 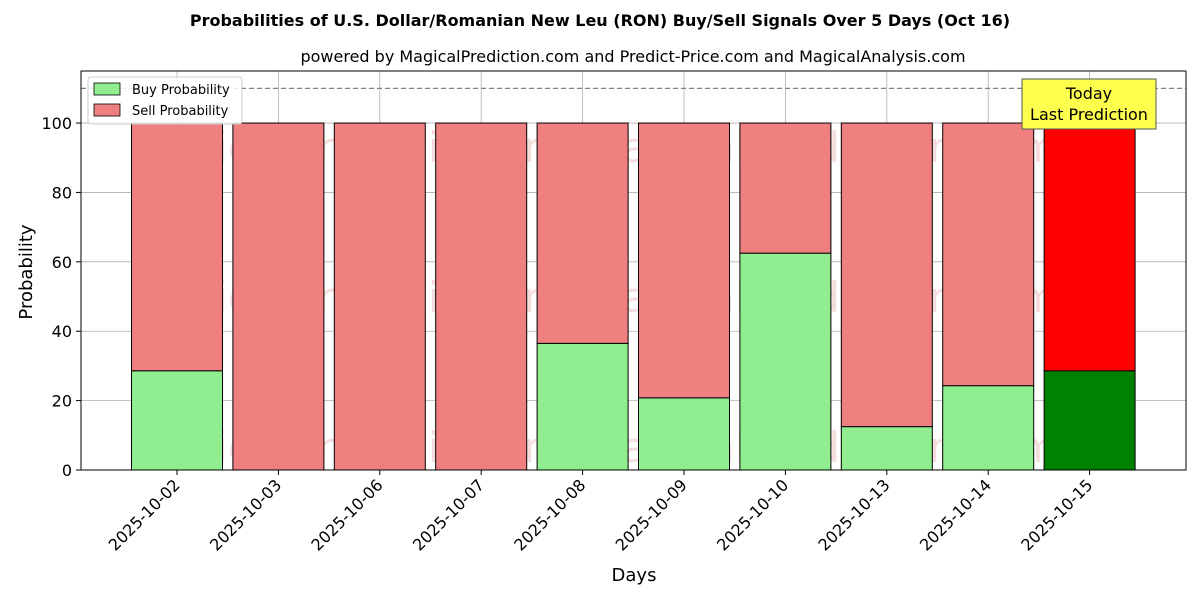 What do you see at coordinates (62, 262) in the screenshot?
I see `y-tick-label: 60` at bounding box center [62, 262].